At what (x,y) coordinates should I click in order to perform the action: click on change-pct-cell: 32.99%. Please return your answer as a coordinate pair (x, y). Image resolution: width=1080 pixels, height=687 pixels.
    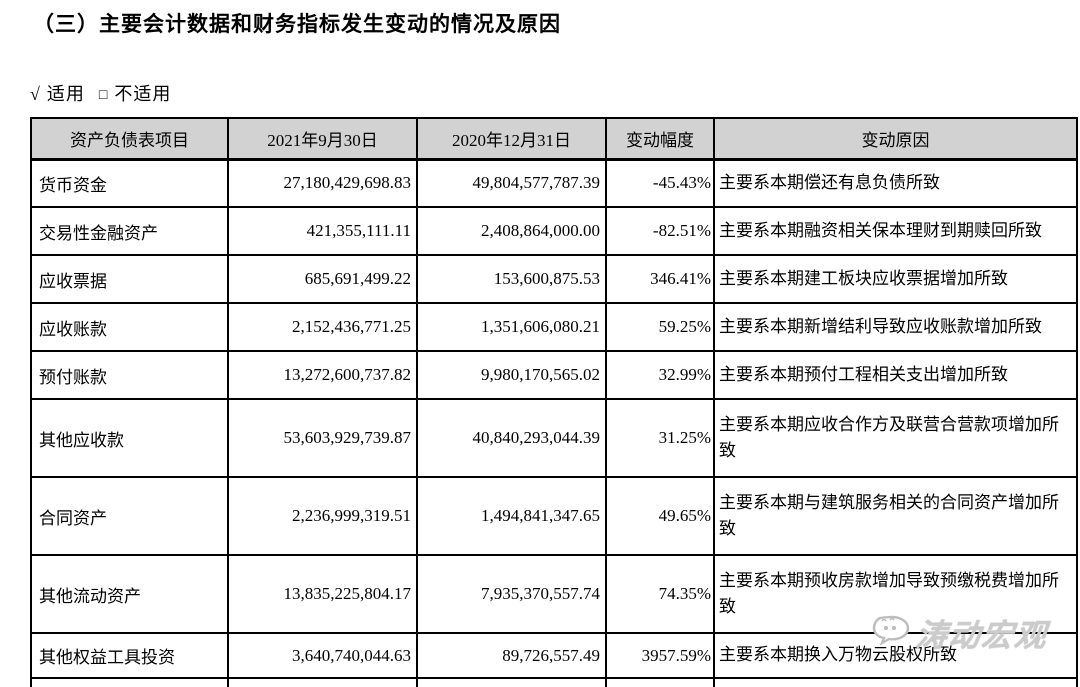
    Looking at the image, I should click on (660, 375).